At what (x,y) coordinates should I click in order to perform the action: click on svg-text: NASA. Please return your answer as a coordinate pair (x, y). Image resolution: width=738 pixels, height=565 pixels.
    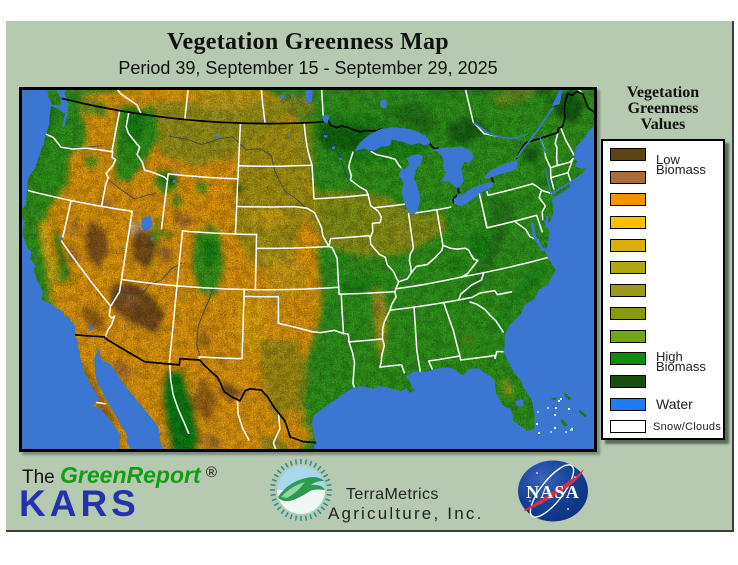
    Looking at the image, I should click on (553, 492).